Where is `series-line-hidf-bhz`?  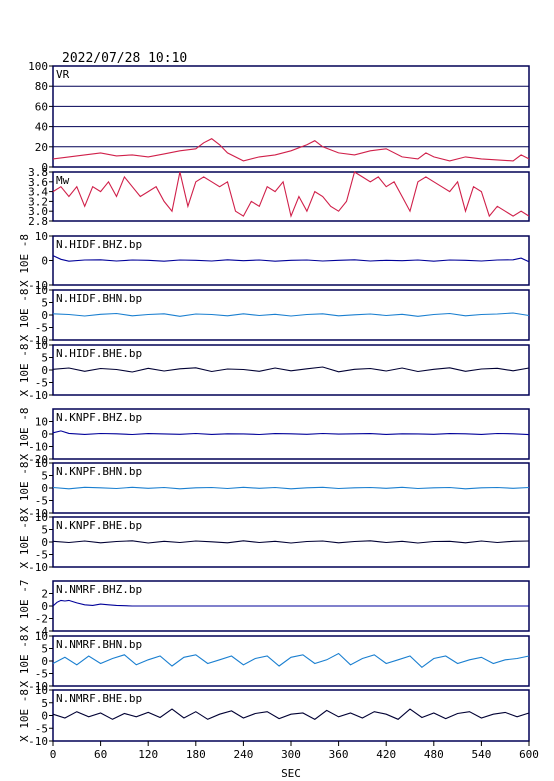 series-line-hidf-bhz is located at coordinates (291, 259).